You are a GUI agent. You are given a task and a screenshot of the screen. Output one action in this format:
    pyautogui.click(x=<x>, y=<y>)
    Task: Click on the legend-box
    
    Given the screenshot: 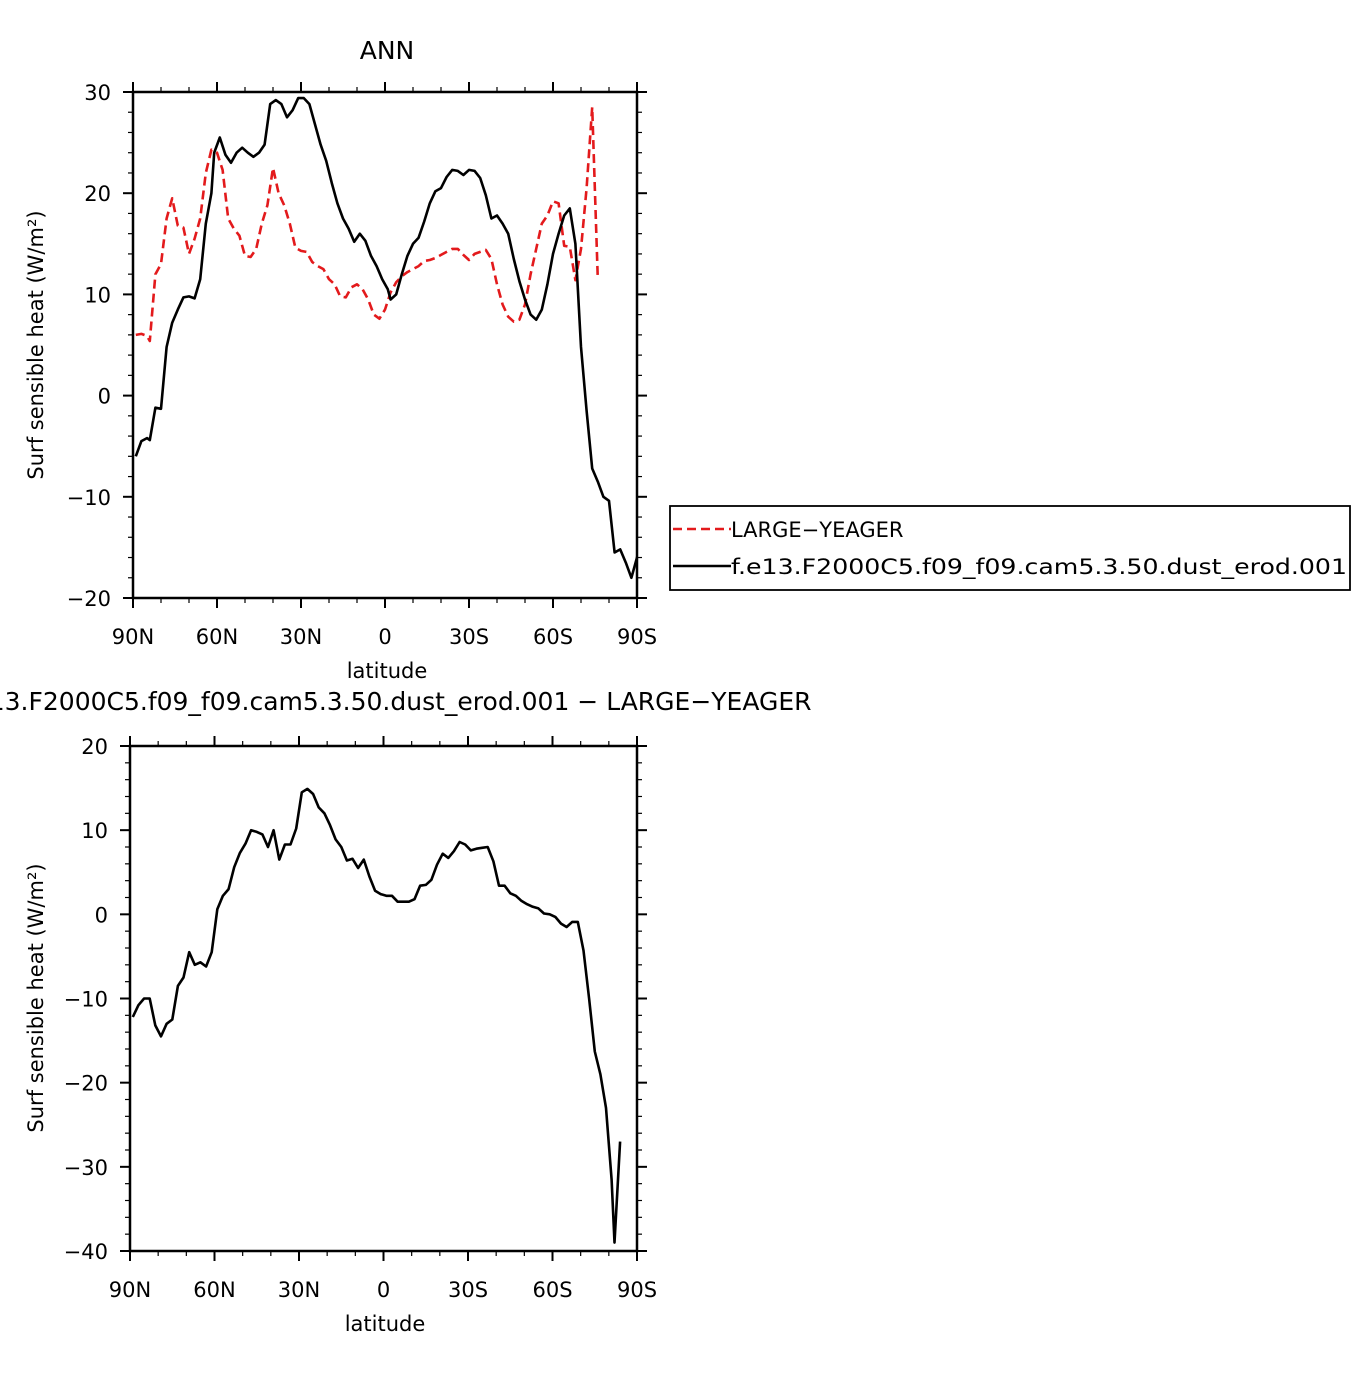 What is the action you would take?
    pyautogui.click(x=1010, y=548)
    